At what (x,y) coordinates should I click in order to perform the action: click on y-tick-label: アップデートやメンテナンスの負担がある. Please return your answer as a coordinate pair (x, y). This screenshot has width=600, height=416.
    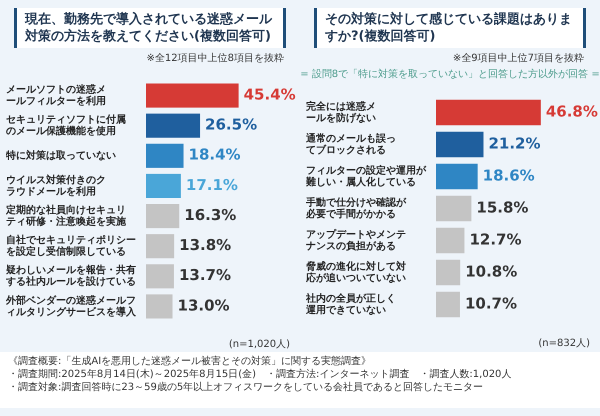
    Looking at the image, I should click on (356, 240).